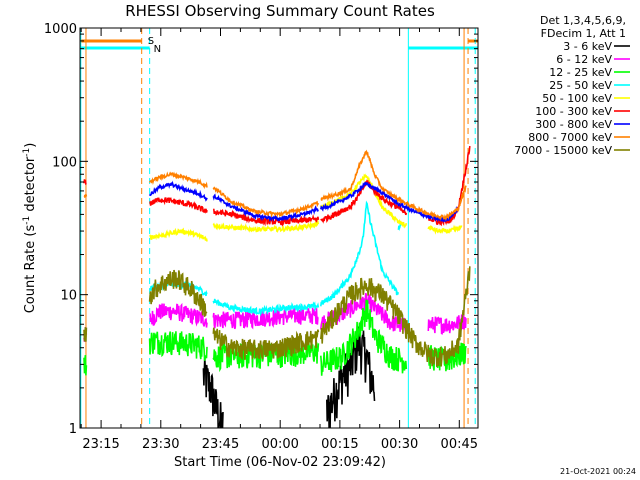  Describe the element at coordinates (27, 152) in the screenshot. I see `y-axis-label-sup2: -1` at that location.